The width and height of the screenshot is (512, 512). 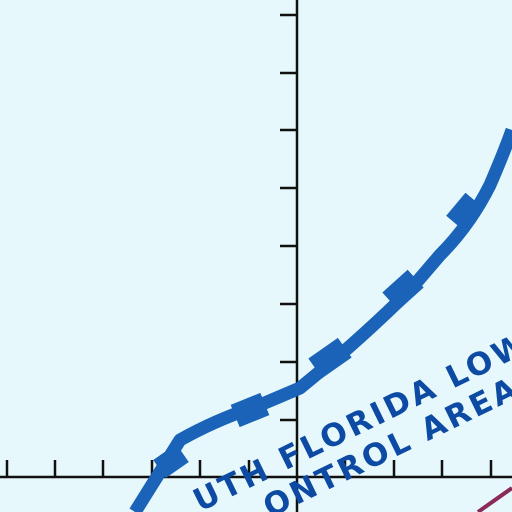 What do you see at coordinates (288, 217) in the screenshot?
I see `vertical-ticks` at bounding box center [288, 217].